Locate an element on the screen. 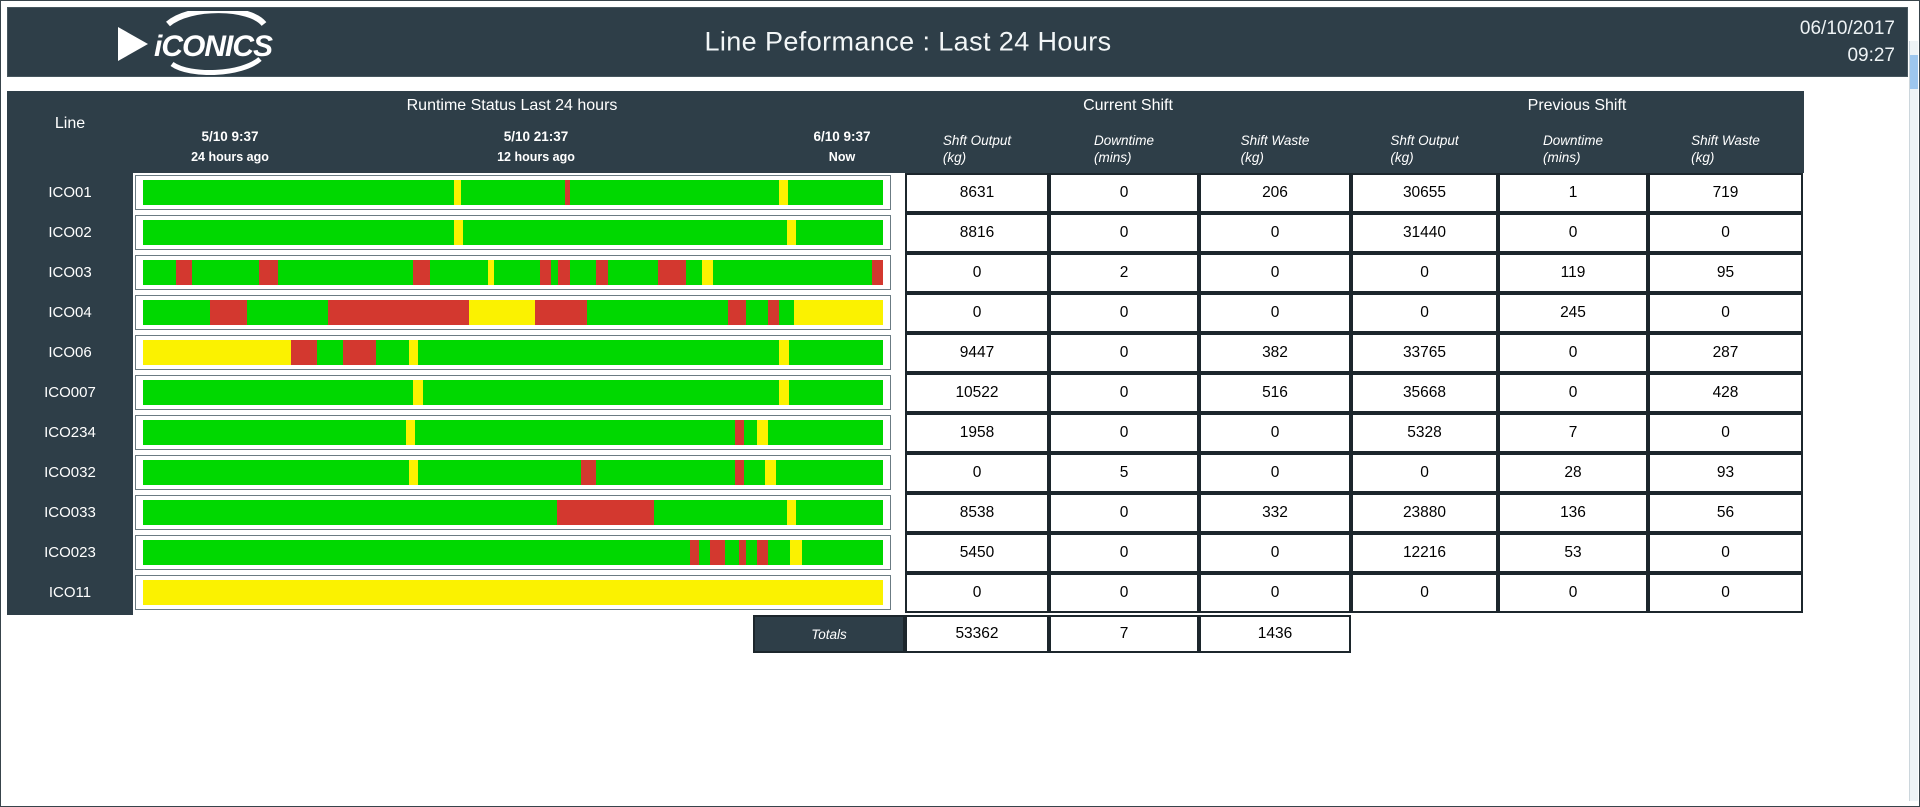 The image size is (1920, 807). iconics-logo: iCONICS is located at coordinates (198, 43).